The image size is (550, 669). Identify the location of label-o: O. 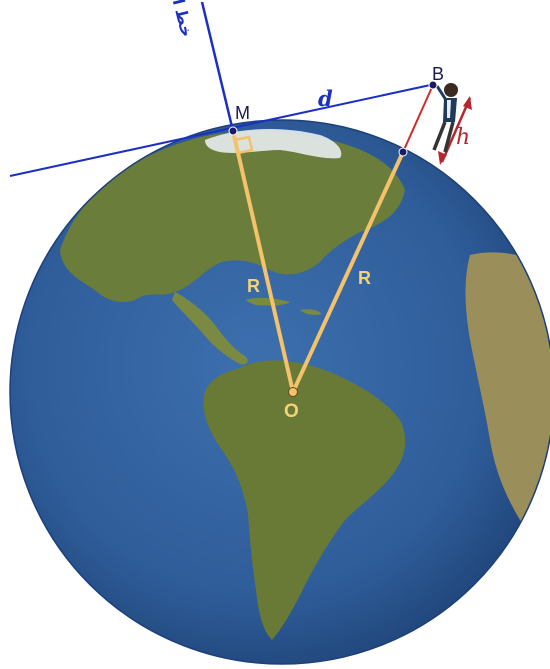
(291, 411).